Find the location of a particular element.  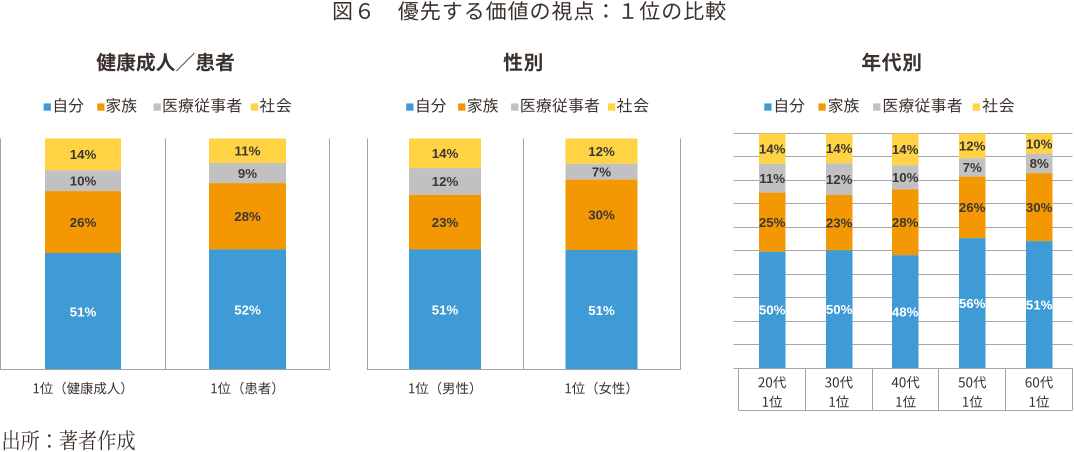

svg-text: 52% is located at coordinates (247, 310).